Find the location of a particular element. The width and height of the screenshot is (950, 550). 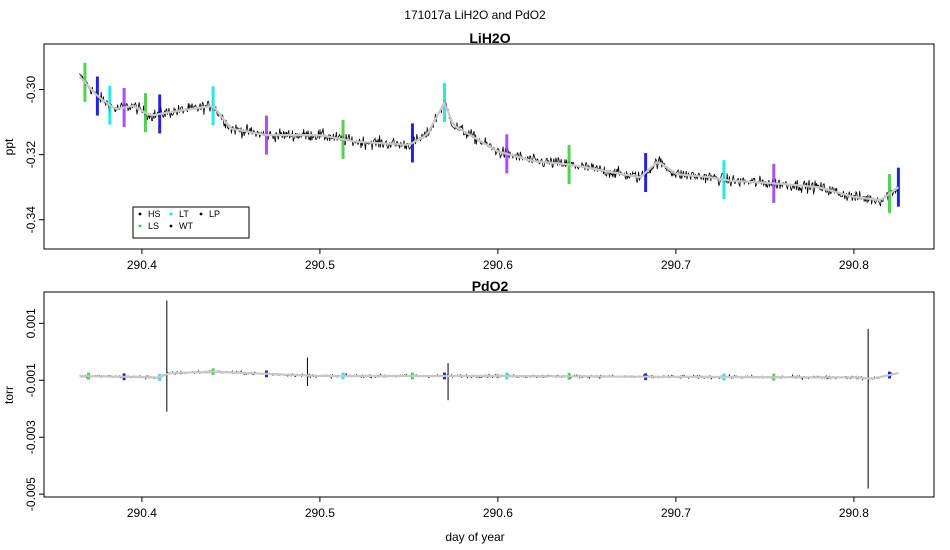

lih2o-legend: HS LS LT WT LP is located at coordinates (191, 222).